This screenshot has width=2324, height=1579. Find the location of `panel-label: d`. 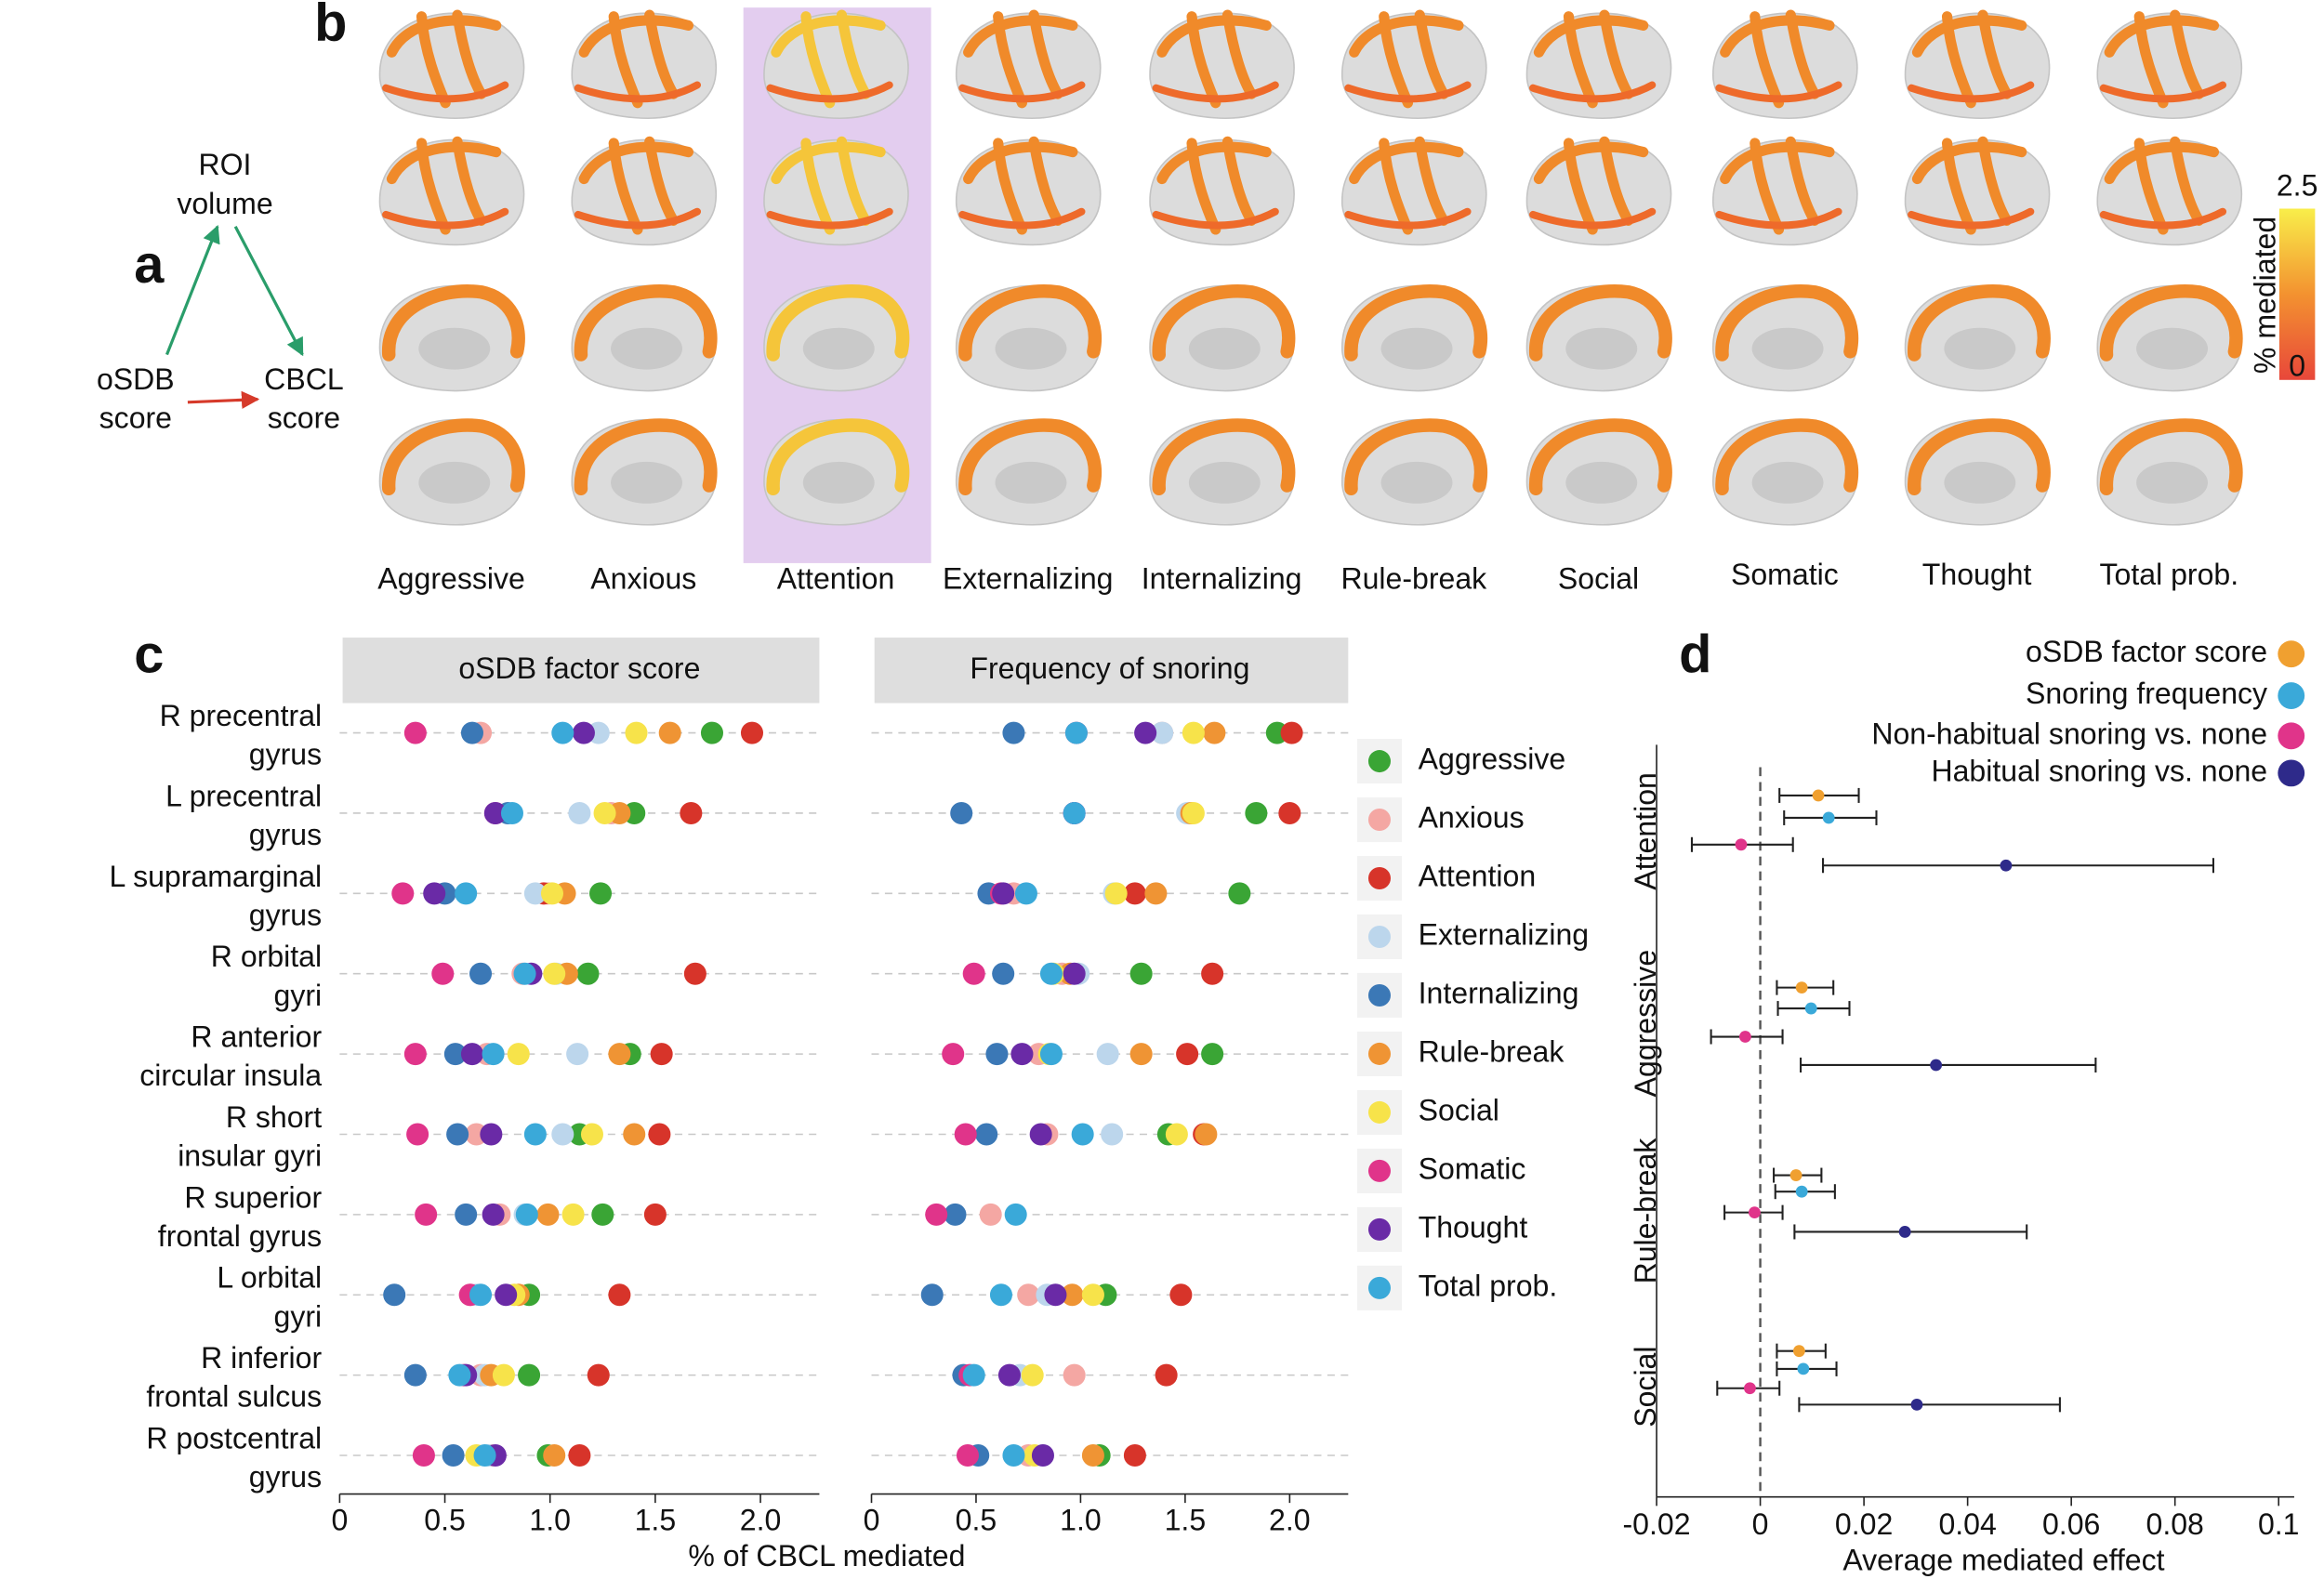

panel-label: d is located at coordinates (1695, 655).